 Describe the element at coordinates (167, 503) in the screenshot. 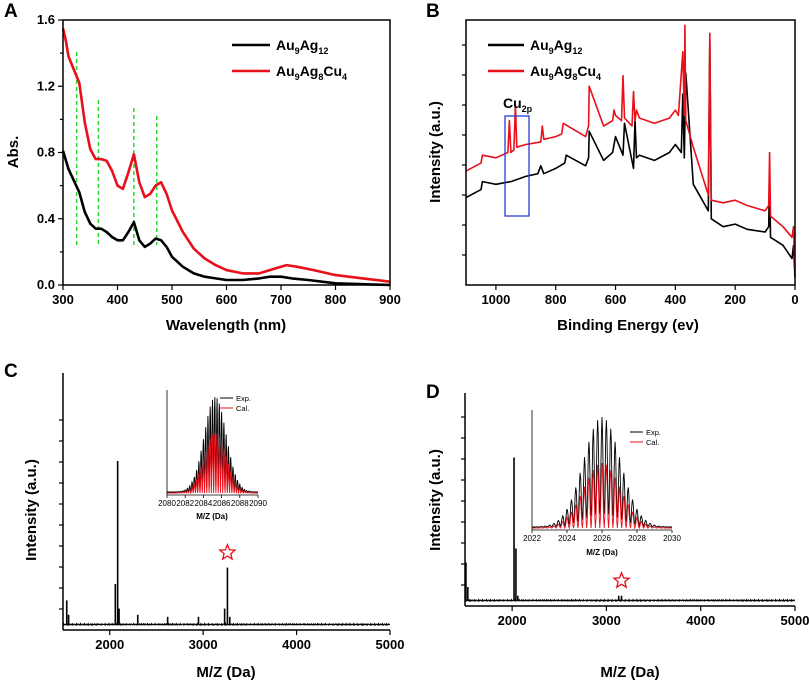

I see `inset-tick-label-2080: 2080` at that location.